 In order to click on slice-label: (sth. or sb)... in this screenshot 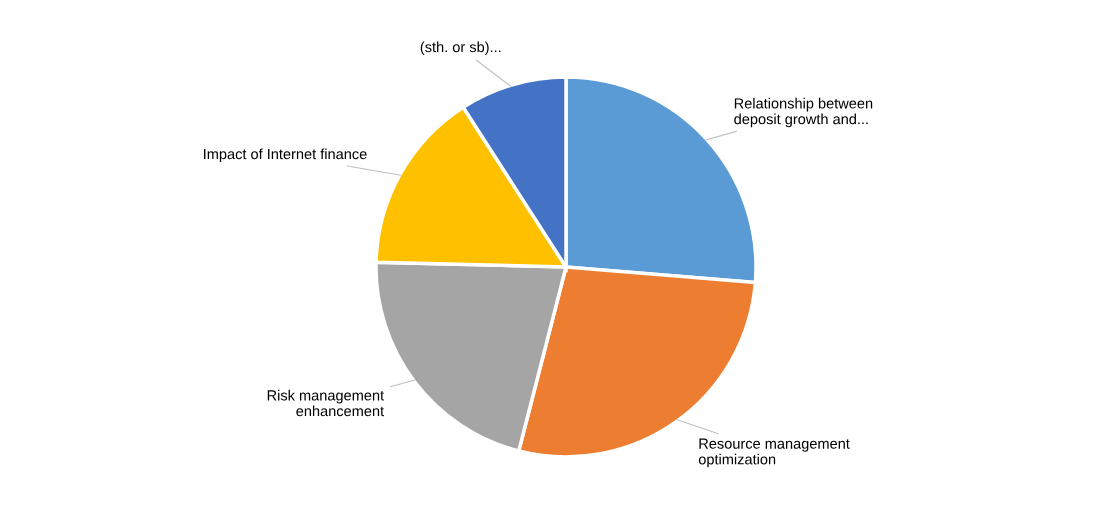, I will do `click(460, 48)`.